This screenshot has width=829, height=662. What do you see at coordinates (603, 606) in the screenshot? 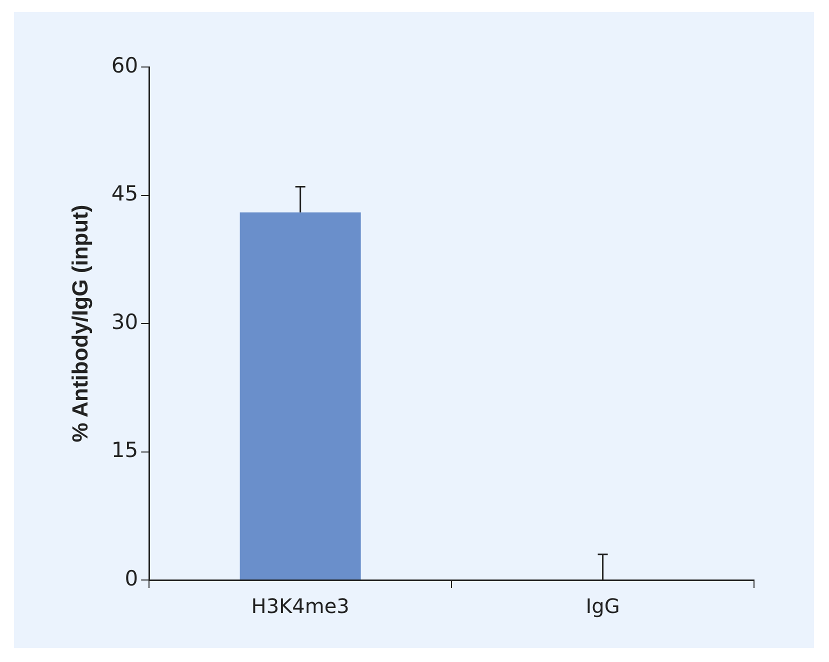
I see `x-tick-label: IgG` at bounding box center [603, 606].